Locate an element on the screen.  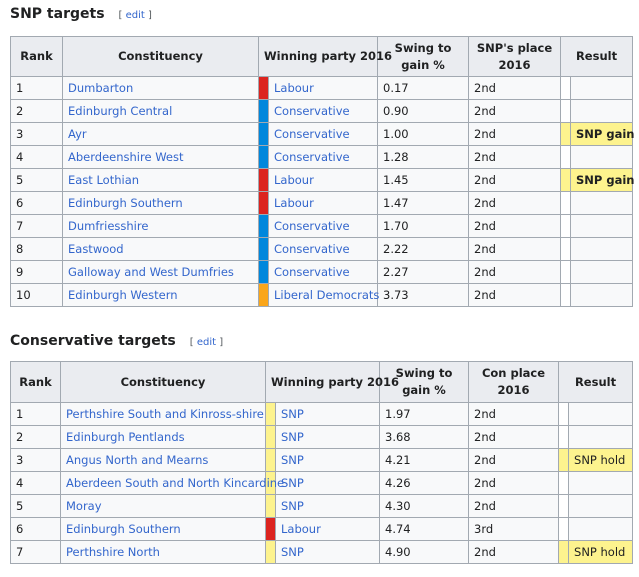
constituency-cell: Edinburgh Pentlands is located at coordinates (163, 437).